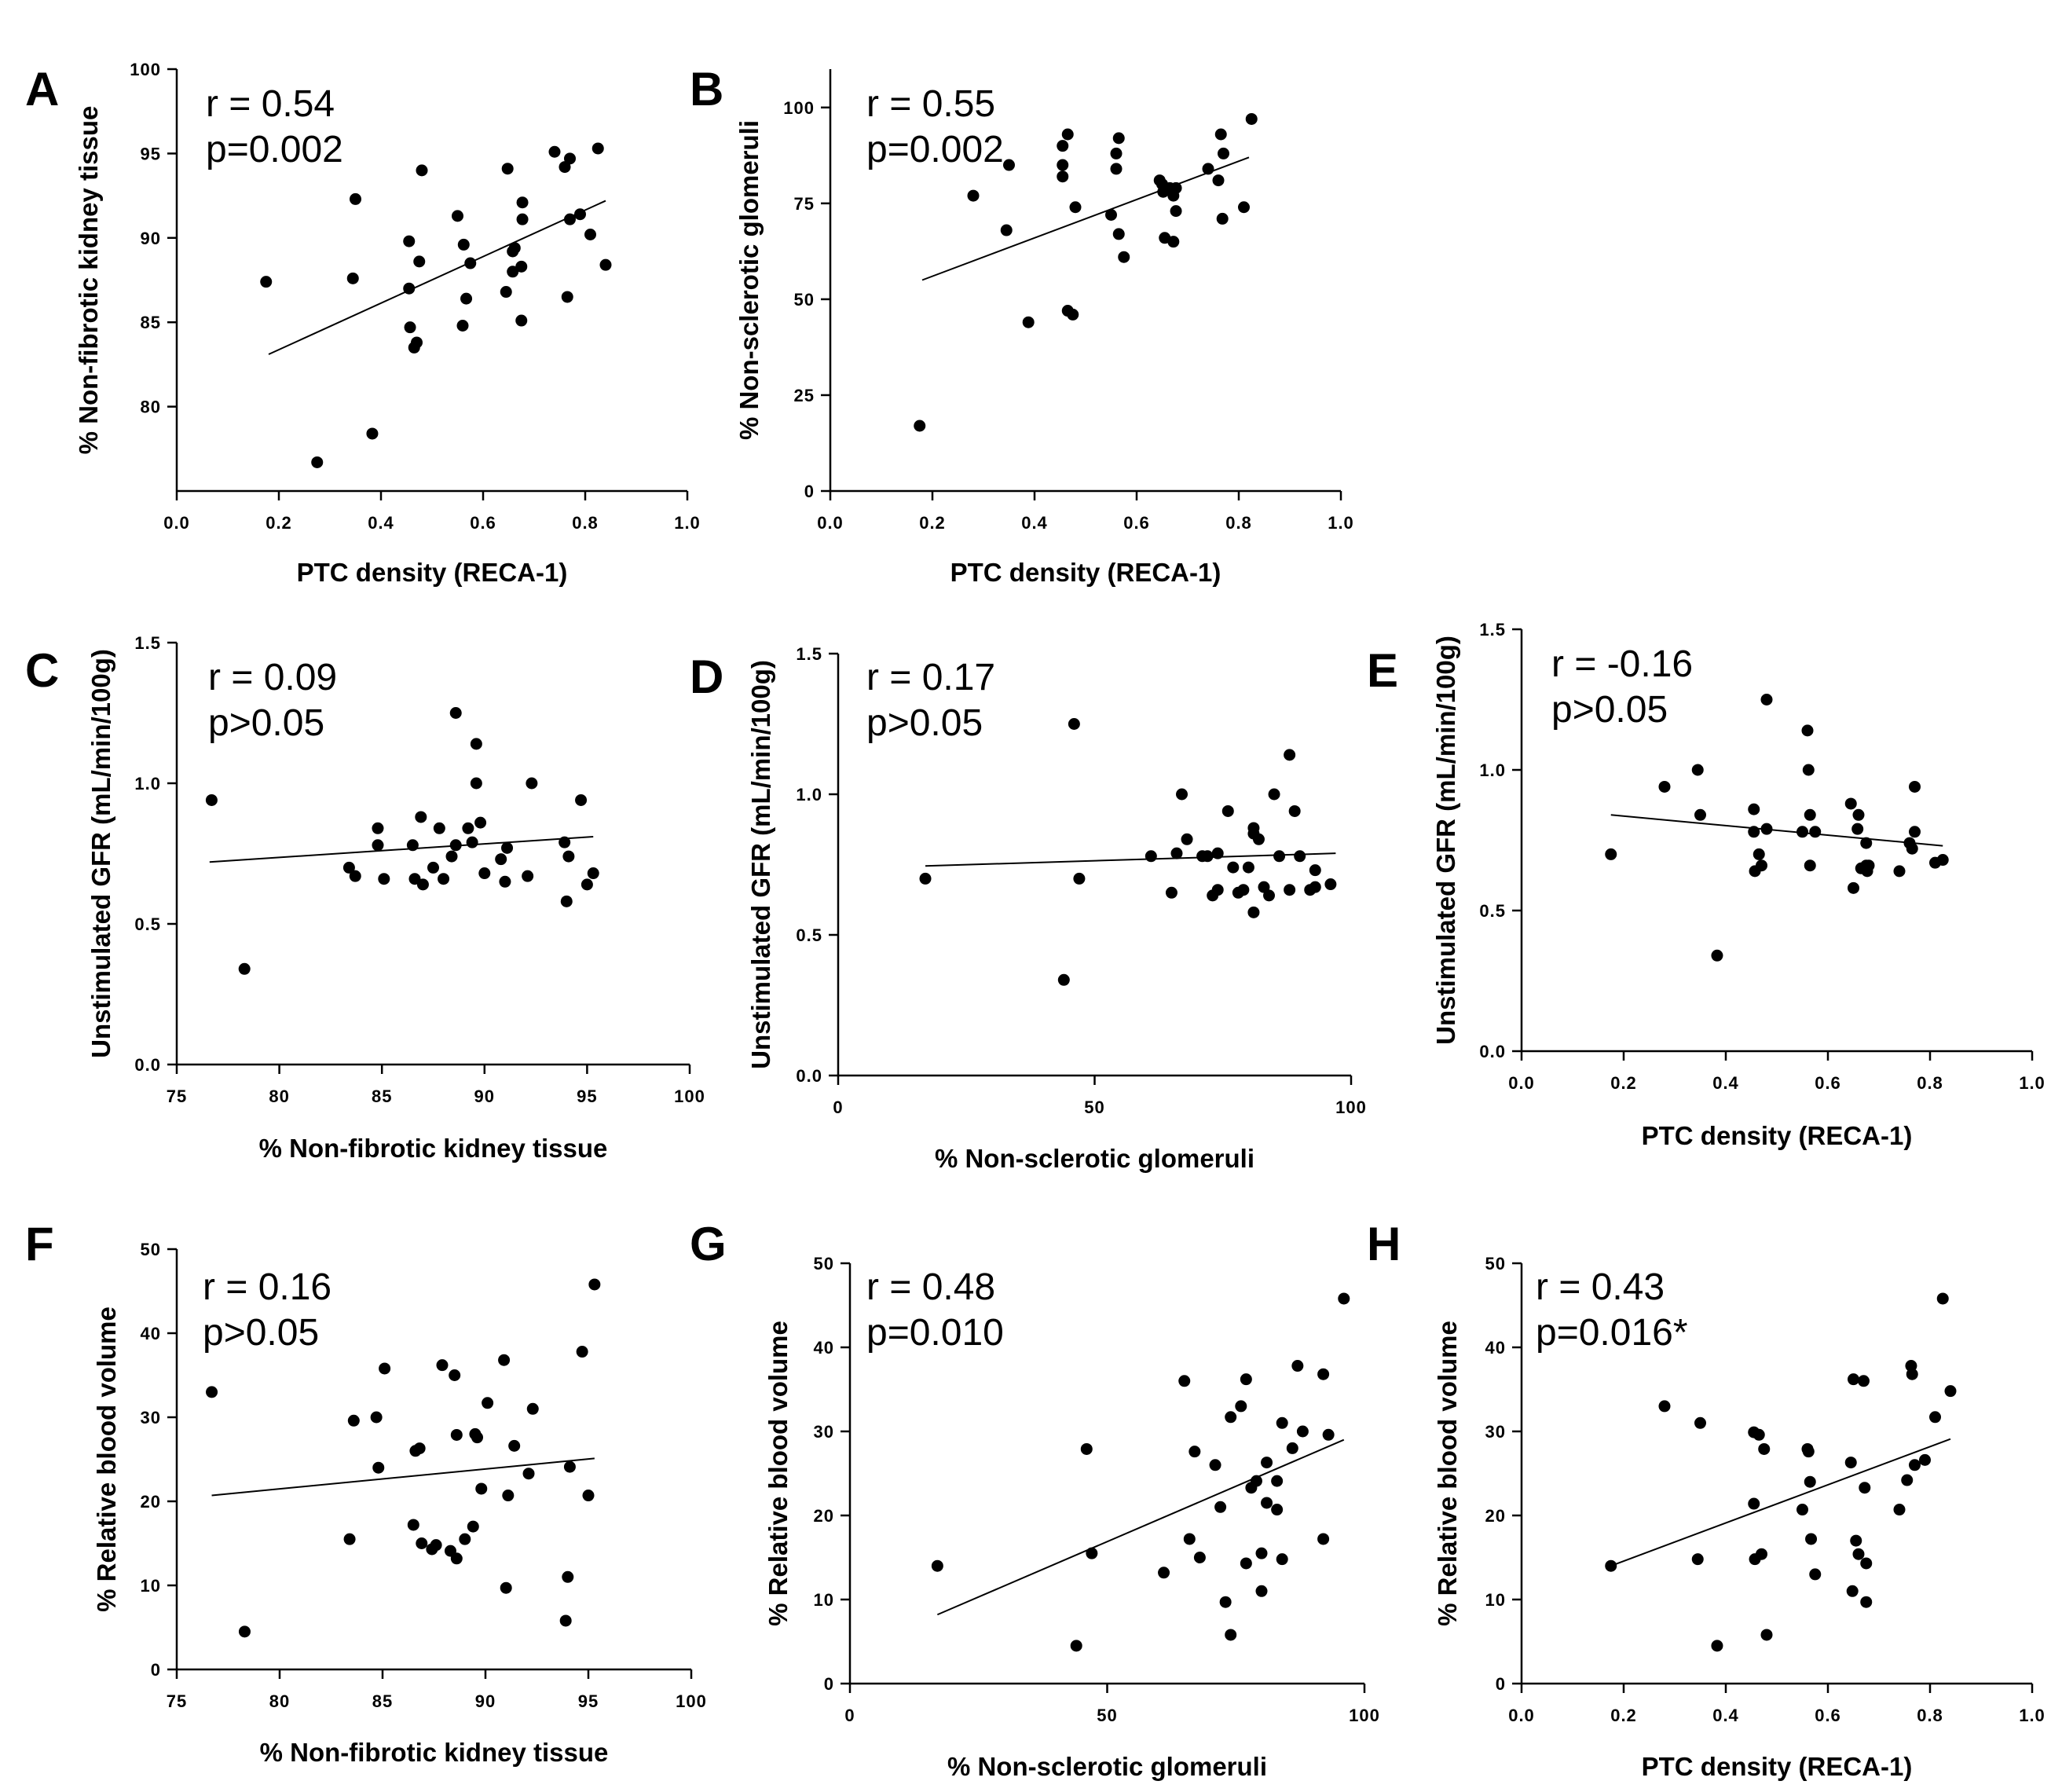 Image resolution: width=2062 pixels, height=1792 pixels. What do you see at coordinates (1492, 629) in the screenshot?
I see `y-tick-label: 1.5` at bounding box center [1492, 629].